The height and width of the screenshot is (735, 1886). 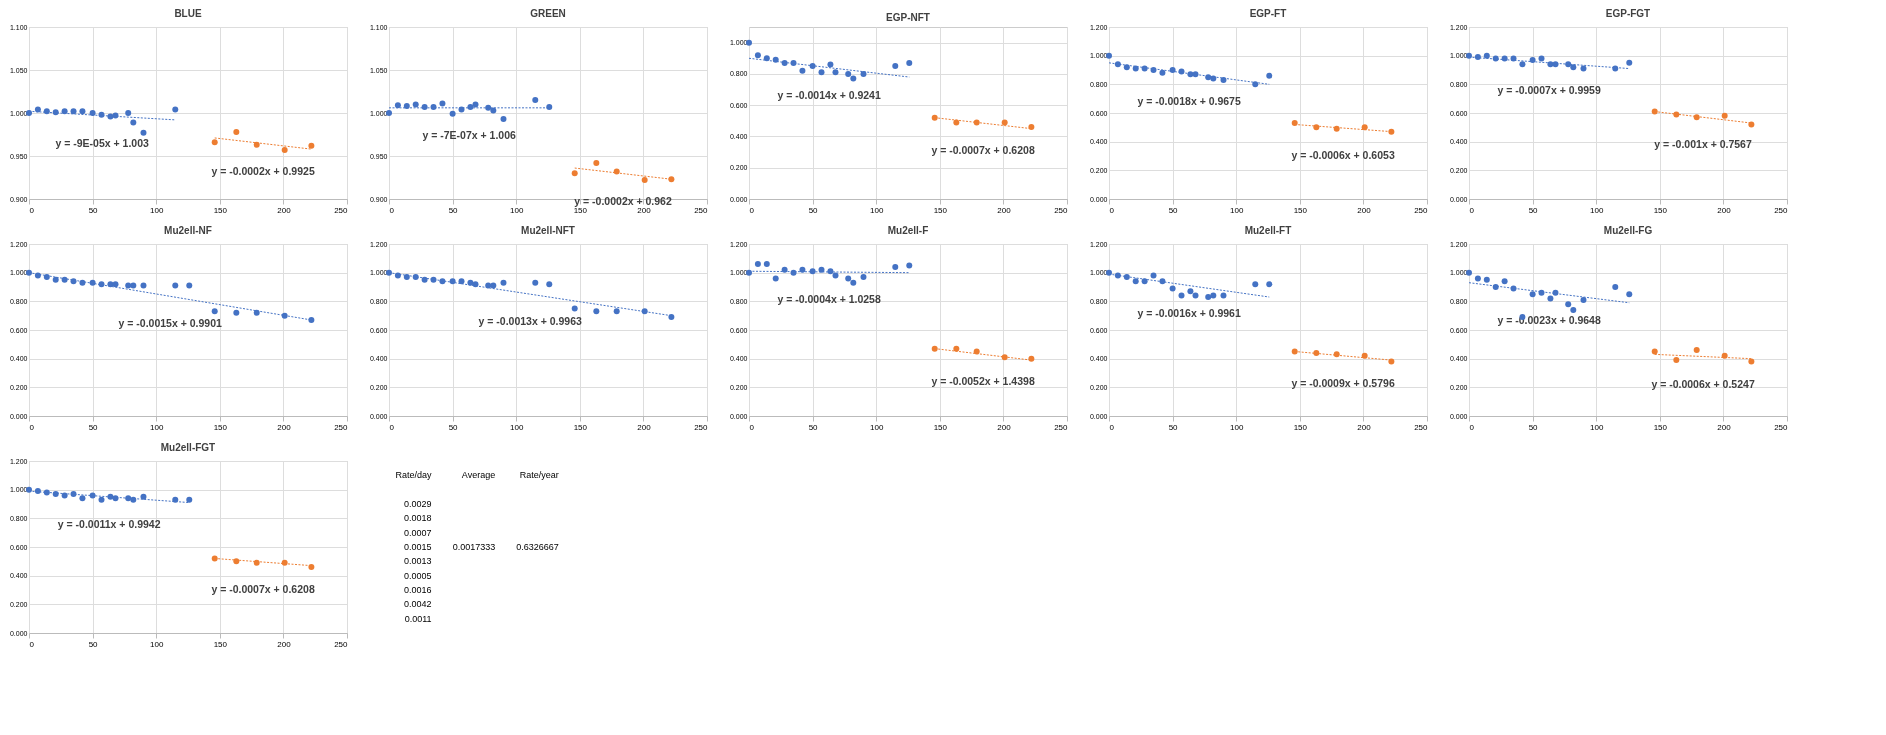 What do you see at coordinates (908, 17) in the screenshot?
I see `chart-title: EGP-NFT` at bounding box center [908, 17].